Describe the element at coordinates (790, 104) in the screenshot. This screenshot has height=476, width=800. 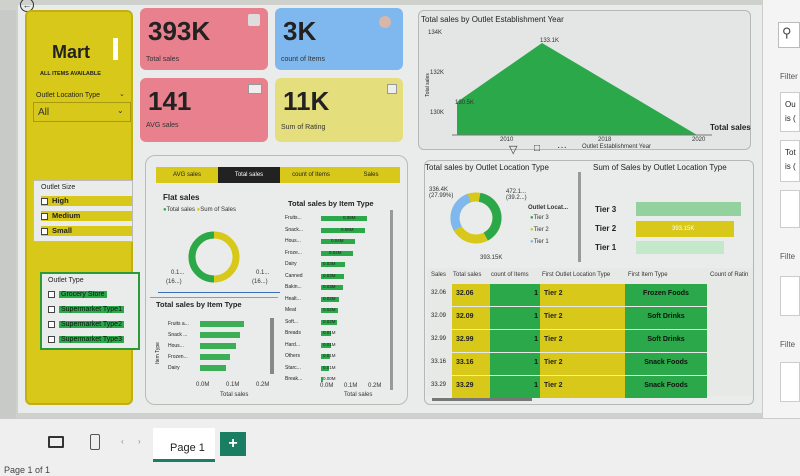
I see `filter-card1-line1: Ou` at that location.